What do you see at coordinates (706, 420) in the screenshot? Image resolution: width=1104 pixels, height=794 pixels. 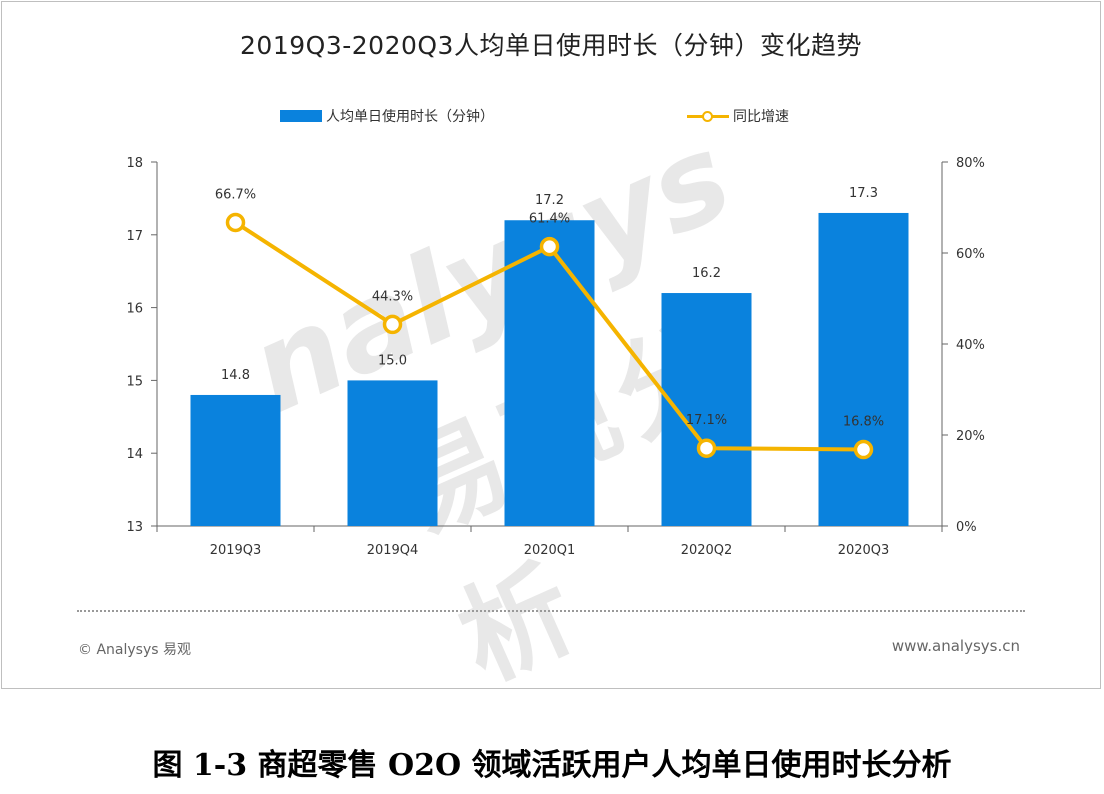 I see `growth-value-label: 17.1%` at bounding box center [706, 420].